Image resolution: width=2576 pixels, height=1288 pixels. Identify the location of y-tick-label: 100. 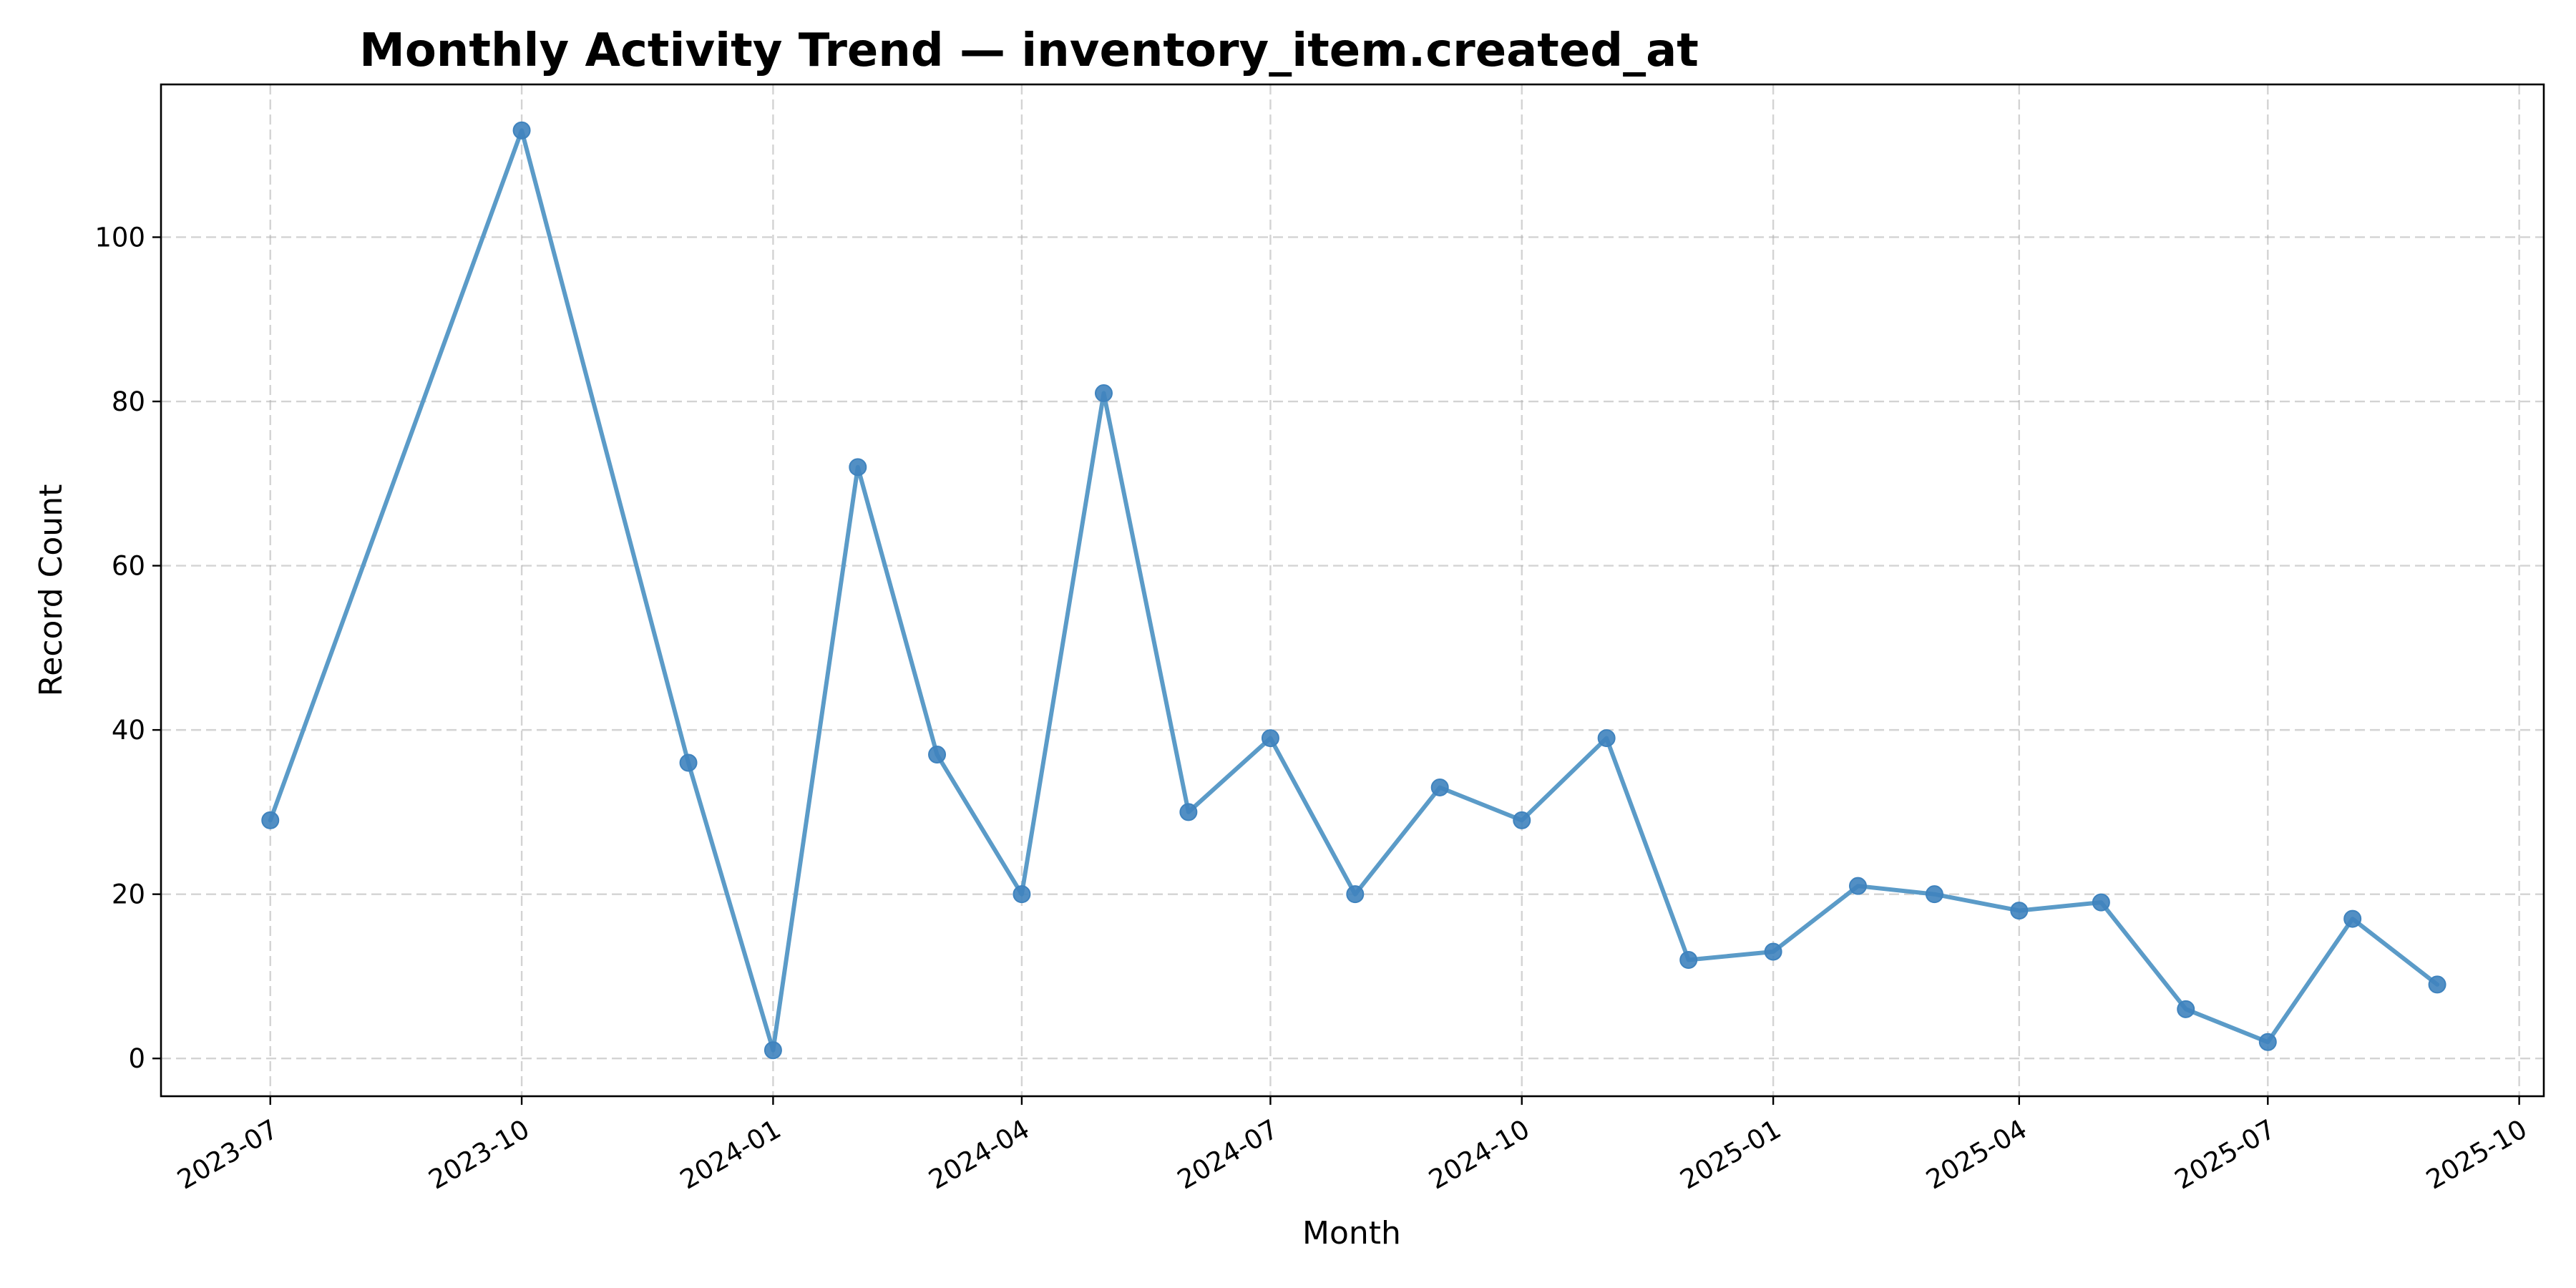
(119, 237).